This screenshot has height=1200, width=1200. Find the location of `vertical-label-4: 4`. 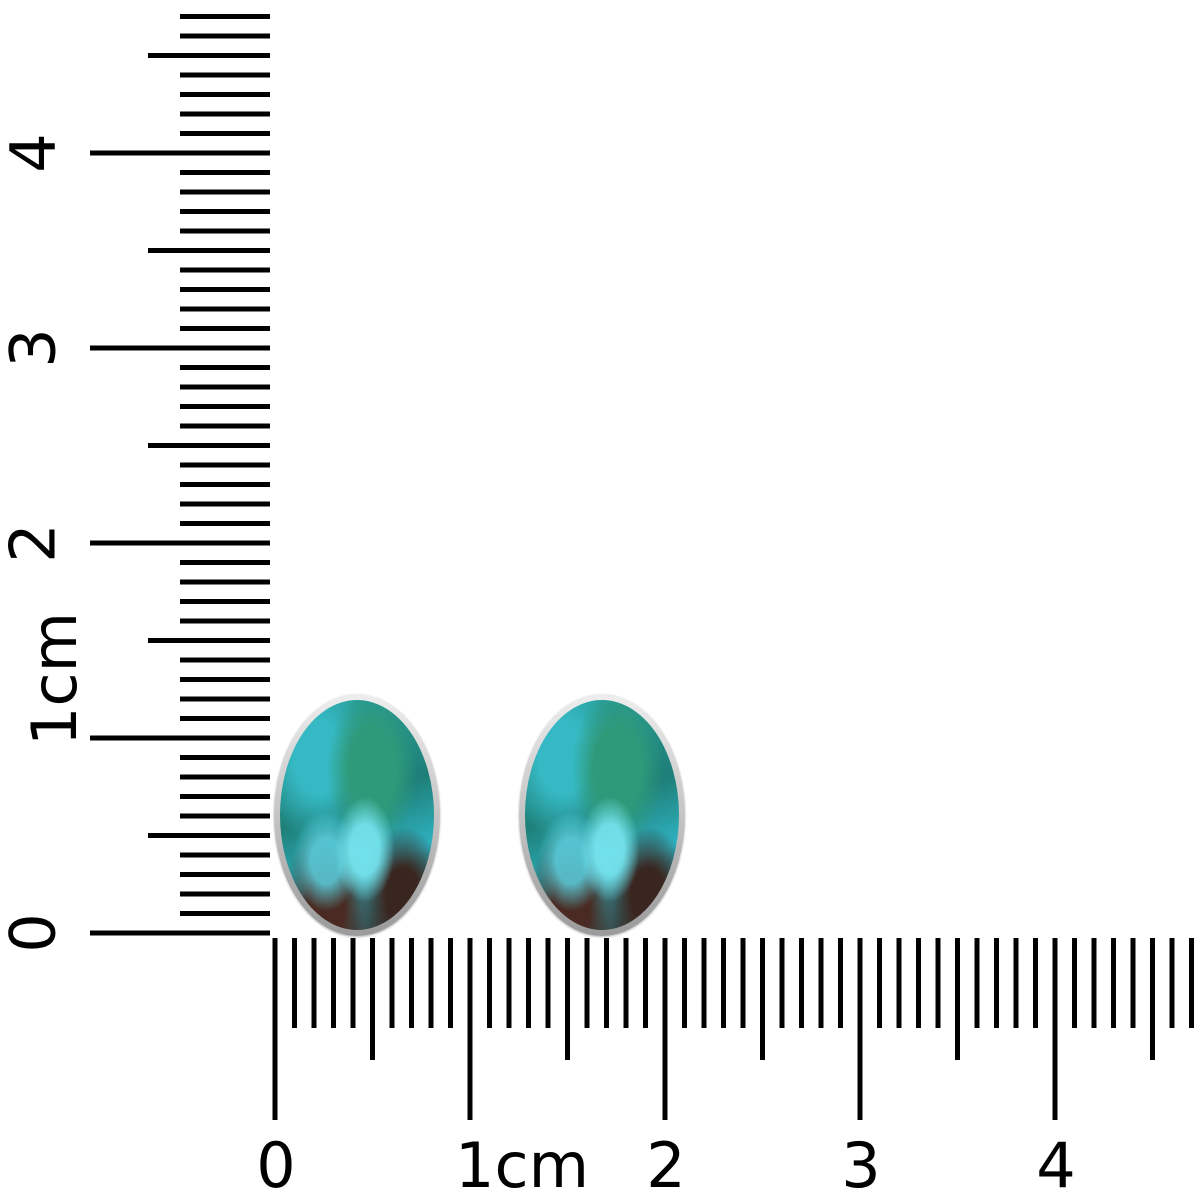

vertical-label-4: 4 is located at coordinates (35, 153).